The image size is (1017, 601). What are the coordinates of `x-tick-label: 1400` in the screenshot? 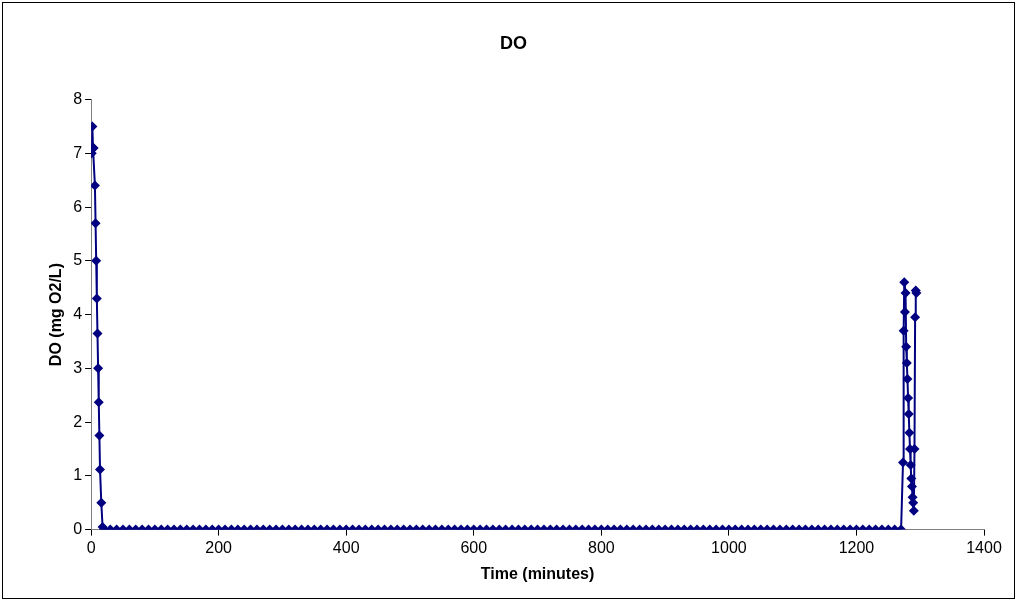 It's located at (984, 547).